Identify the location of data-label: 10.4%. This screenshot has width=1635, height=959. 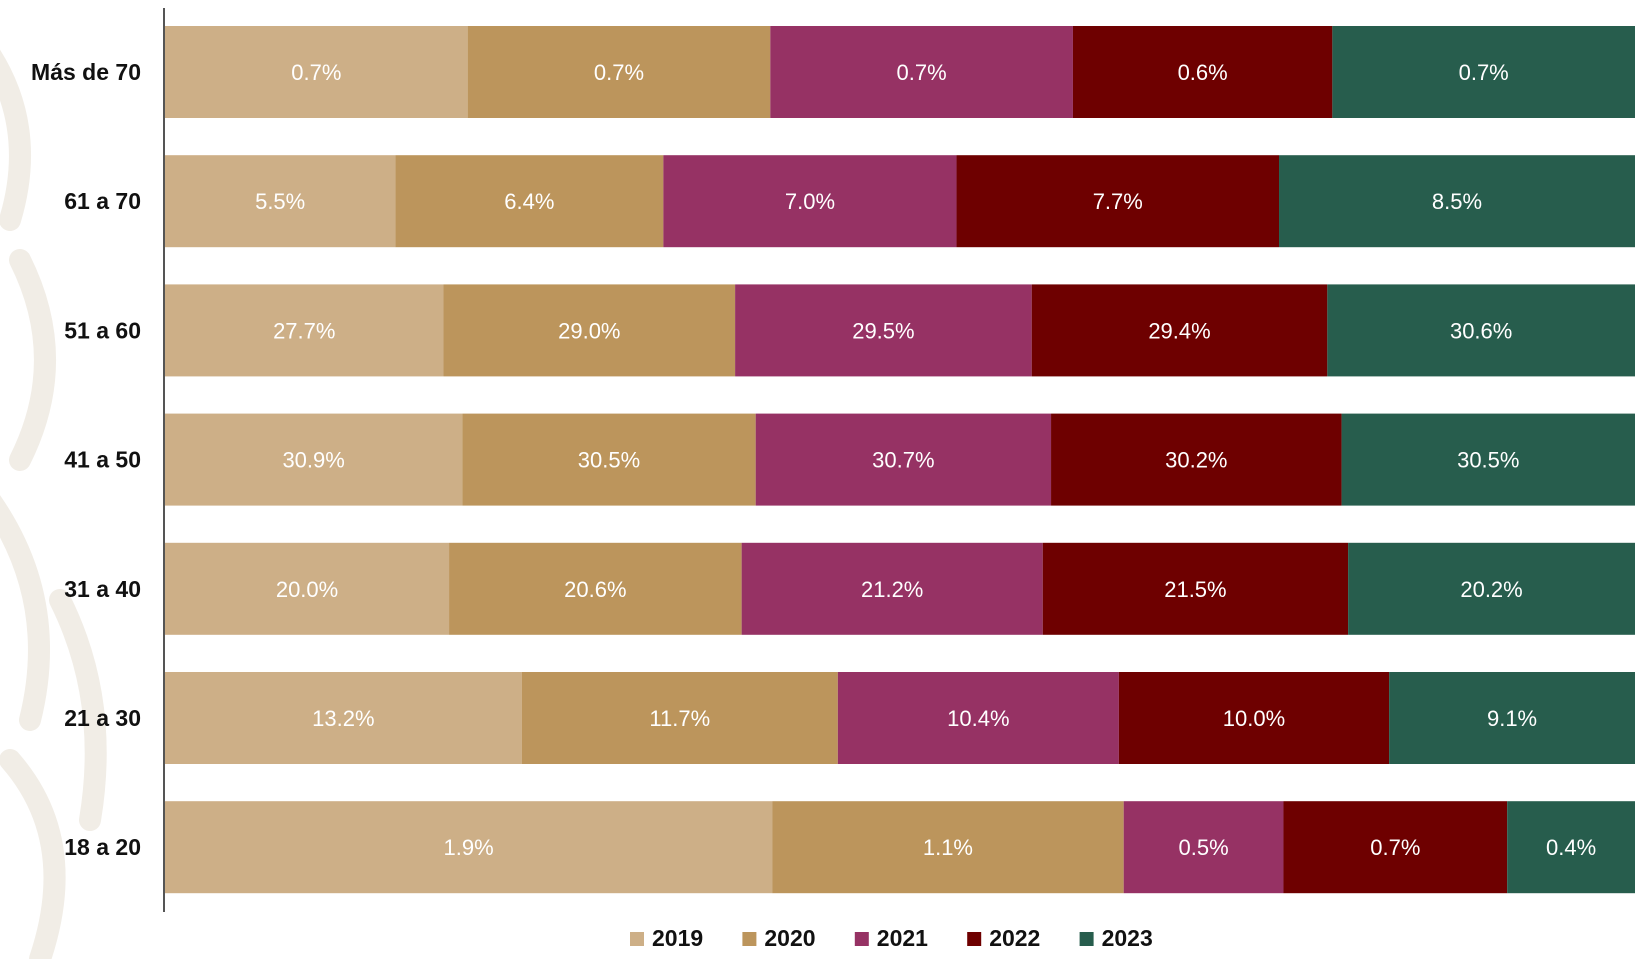
(978, 718).